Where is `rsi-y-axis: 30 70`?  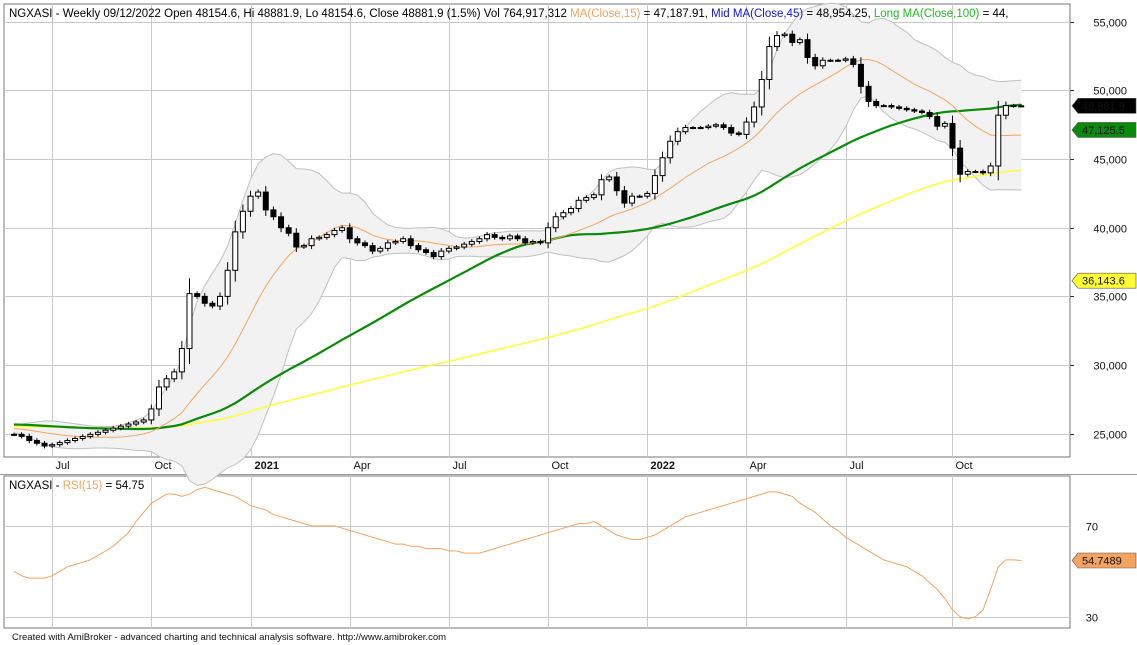
rsi-y-axis: 30 70 is located at coordinates (1092, 573).